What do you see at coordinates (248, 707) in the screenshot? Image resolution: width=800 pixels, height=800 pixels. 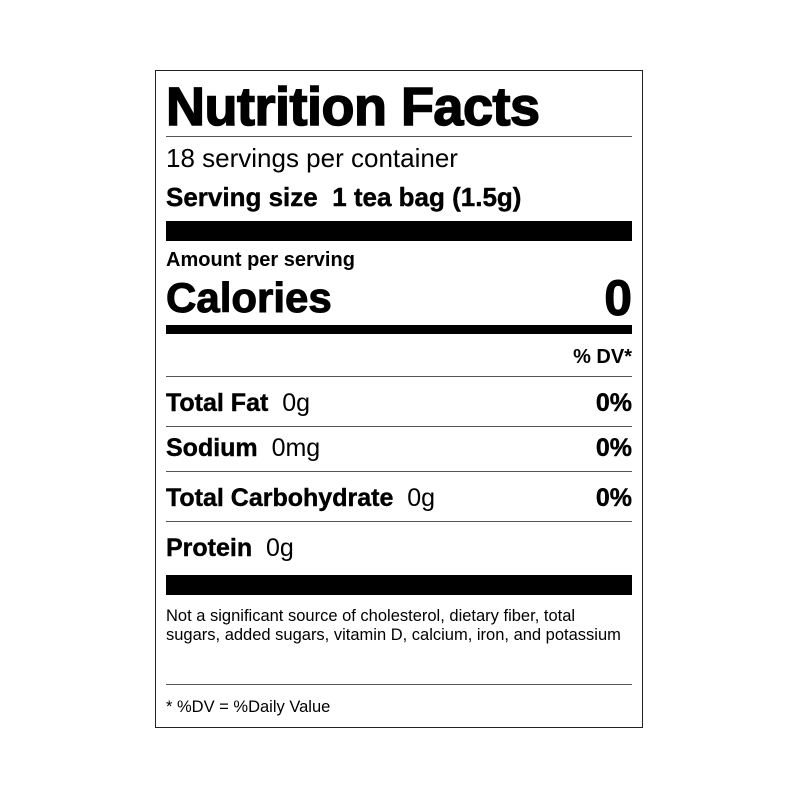 I see `dv-note: * %DV = %Daily Value` at bounding box center [248, 707].